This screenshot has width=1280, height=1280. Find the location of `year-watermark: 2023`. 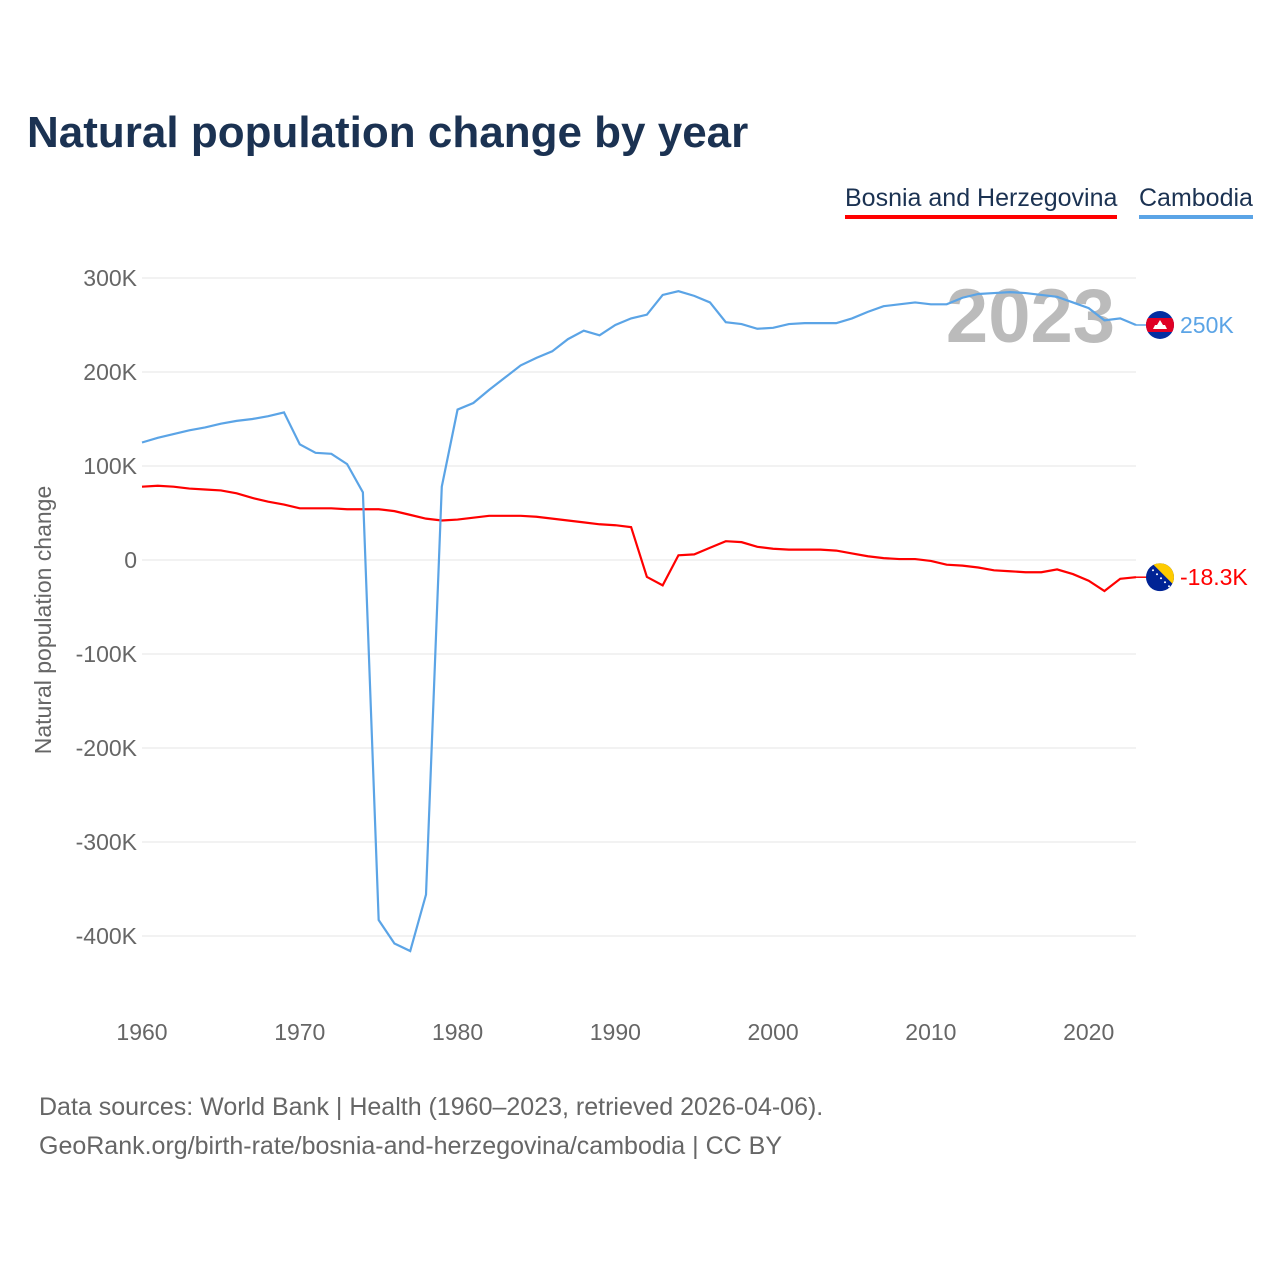

year-watermark: 2023 is located at coordinates (1030, 316).